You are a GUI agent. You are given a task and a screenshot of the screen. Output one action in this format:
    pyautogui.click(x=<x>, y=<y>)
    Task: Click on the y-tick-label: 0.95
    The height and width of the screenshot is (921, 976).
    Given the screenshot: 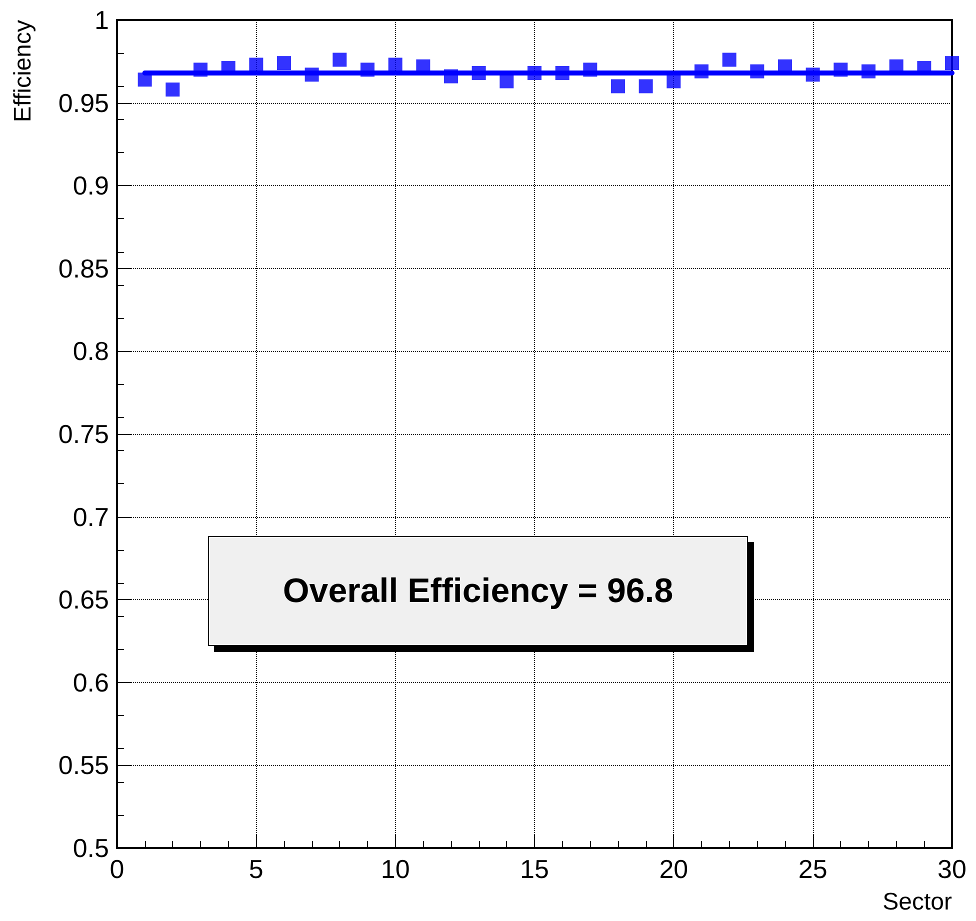 What is the action you would take?
    pyautogui.click(x=83, y=103)
    